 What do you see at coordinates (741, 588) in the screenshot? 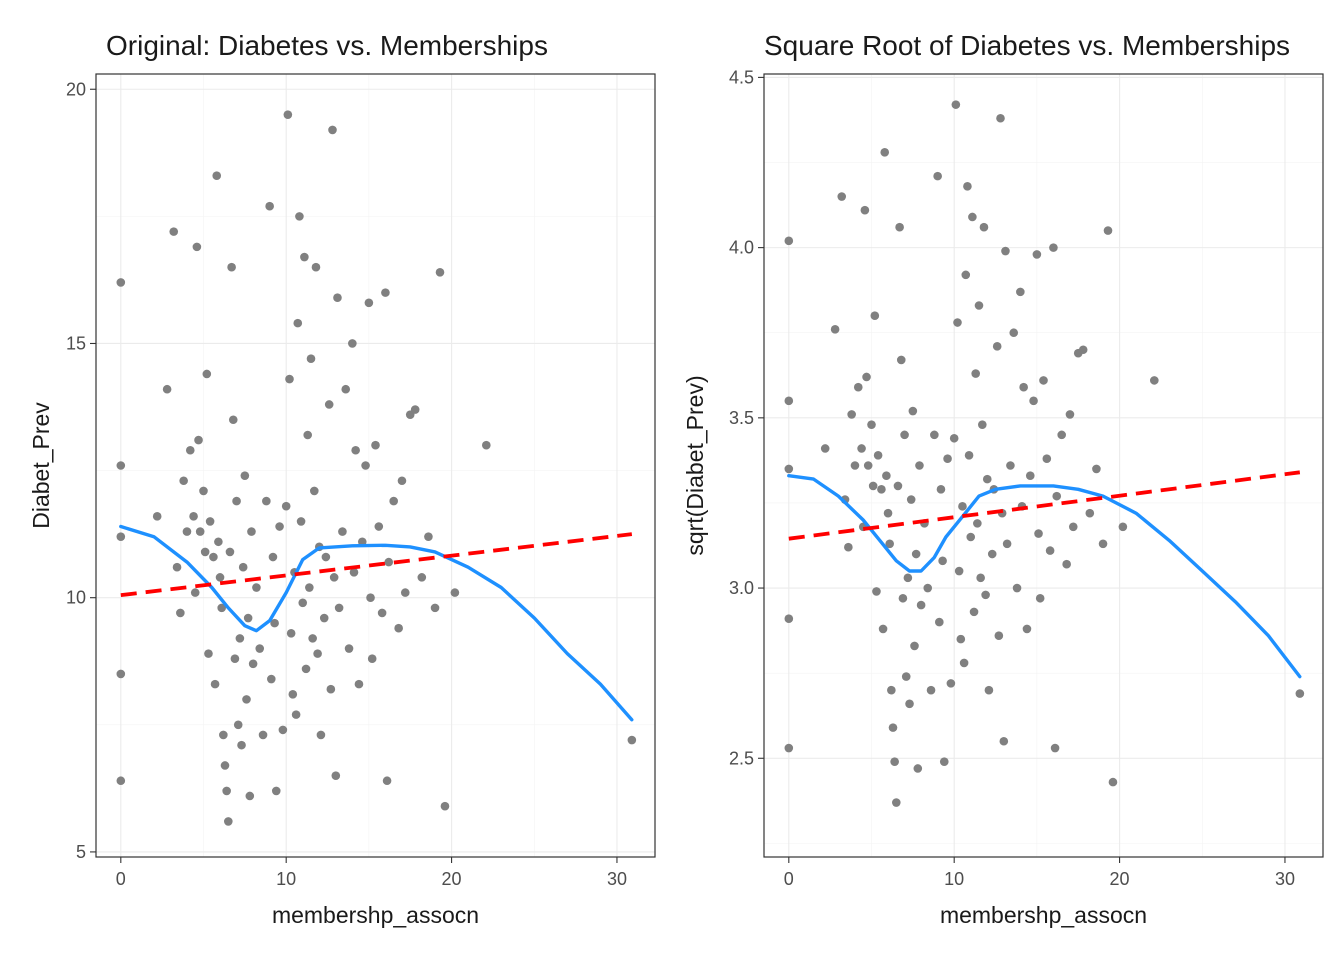
I see `right-y-tick-label: 3.0` at bounding box center [741, 588].